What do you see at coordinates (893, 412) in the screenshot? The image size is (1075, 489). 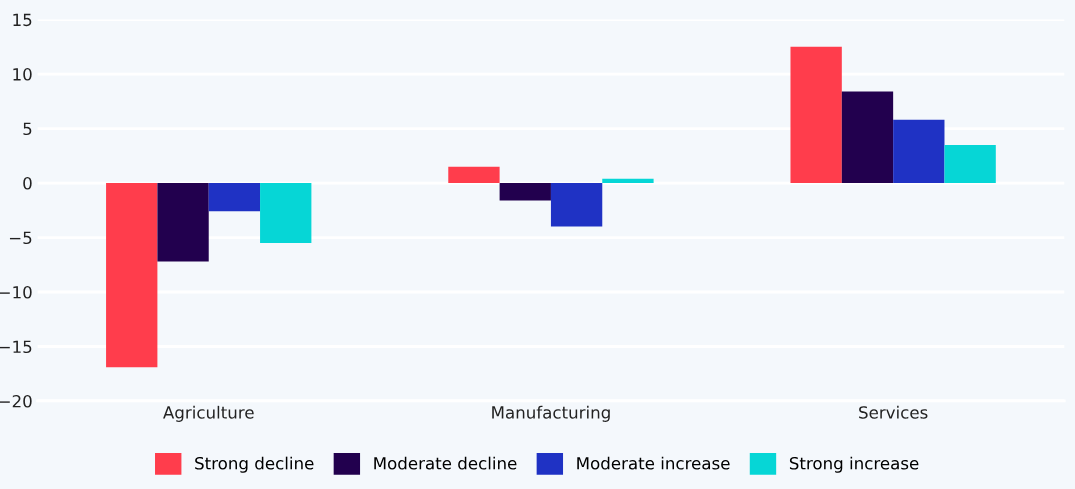 I see `x-tick-label: Services` at bounding box center [893, 412].